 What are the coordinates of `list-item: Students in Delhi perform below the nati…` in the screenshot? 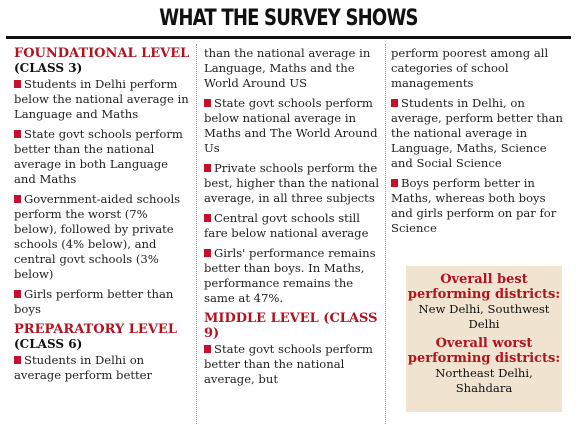 It's located at (101, 99).